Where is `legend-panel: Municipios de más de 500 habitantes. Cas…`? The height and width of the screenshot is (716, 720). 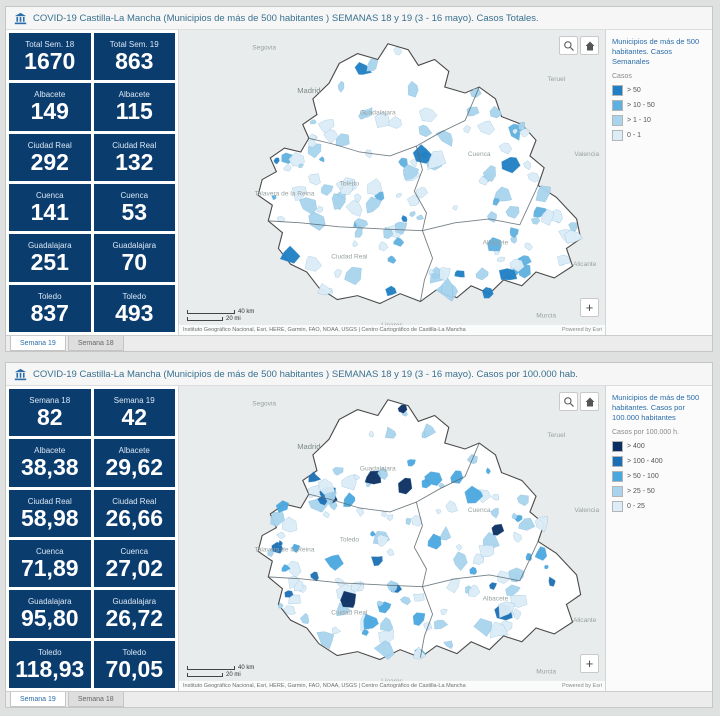
legend-panel: Municipios de más de 500 habitantes. Cas… is located at coordinates (659, 182).